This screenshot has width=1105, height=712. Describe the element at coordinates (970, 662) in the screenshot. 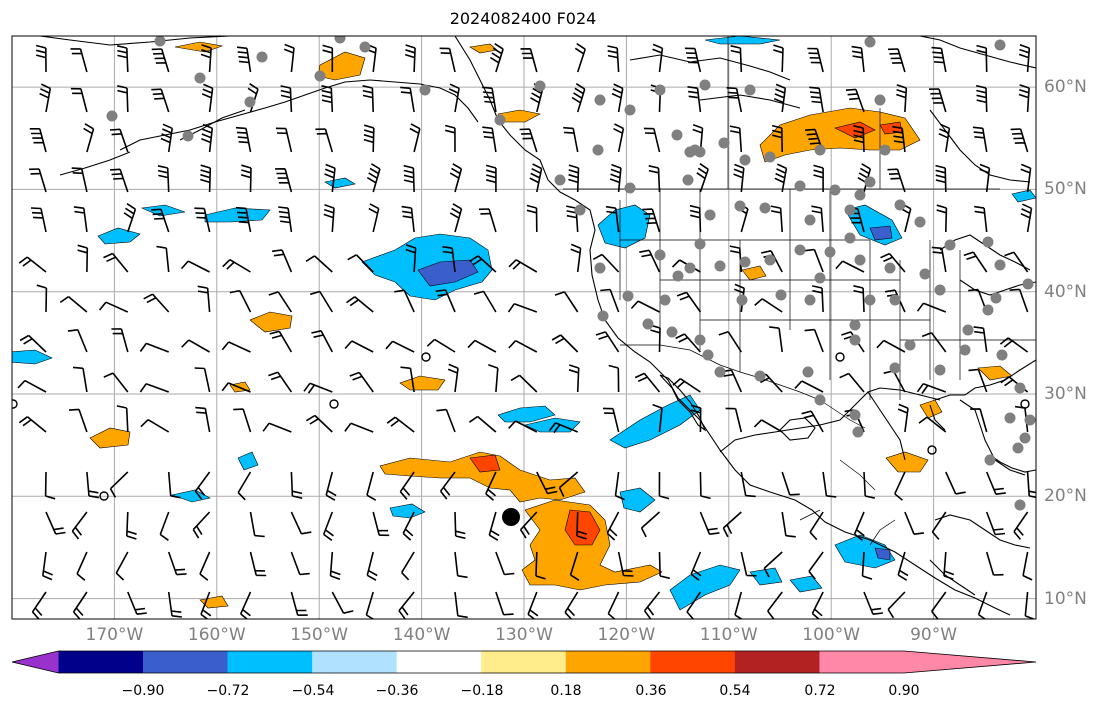

I see `colorbar-extension-high` at that location.